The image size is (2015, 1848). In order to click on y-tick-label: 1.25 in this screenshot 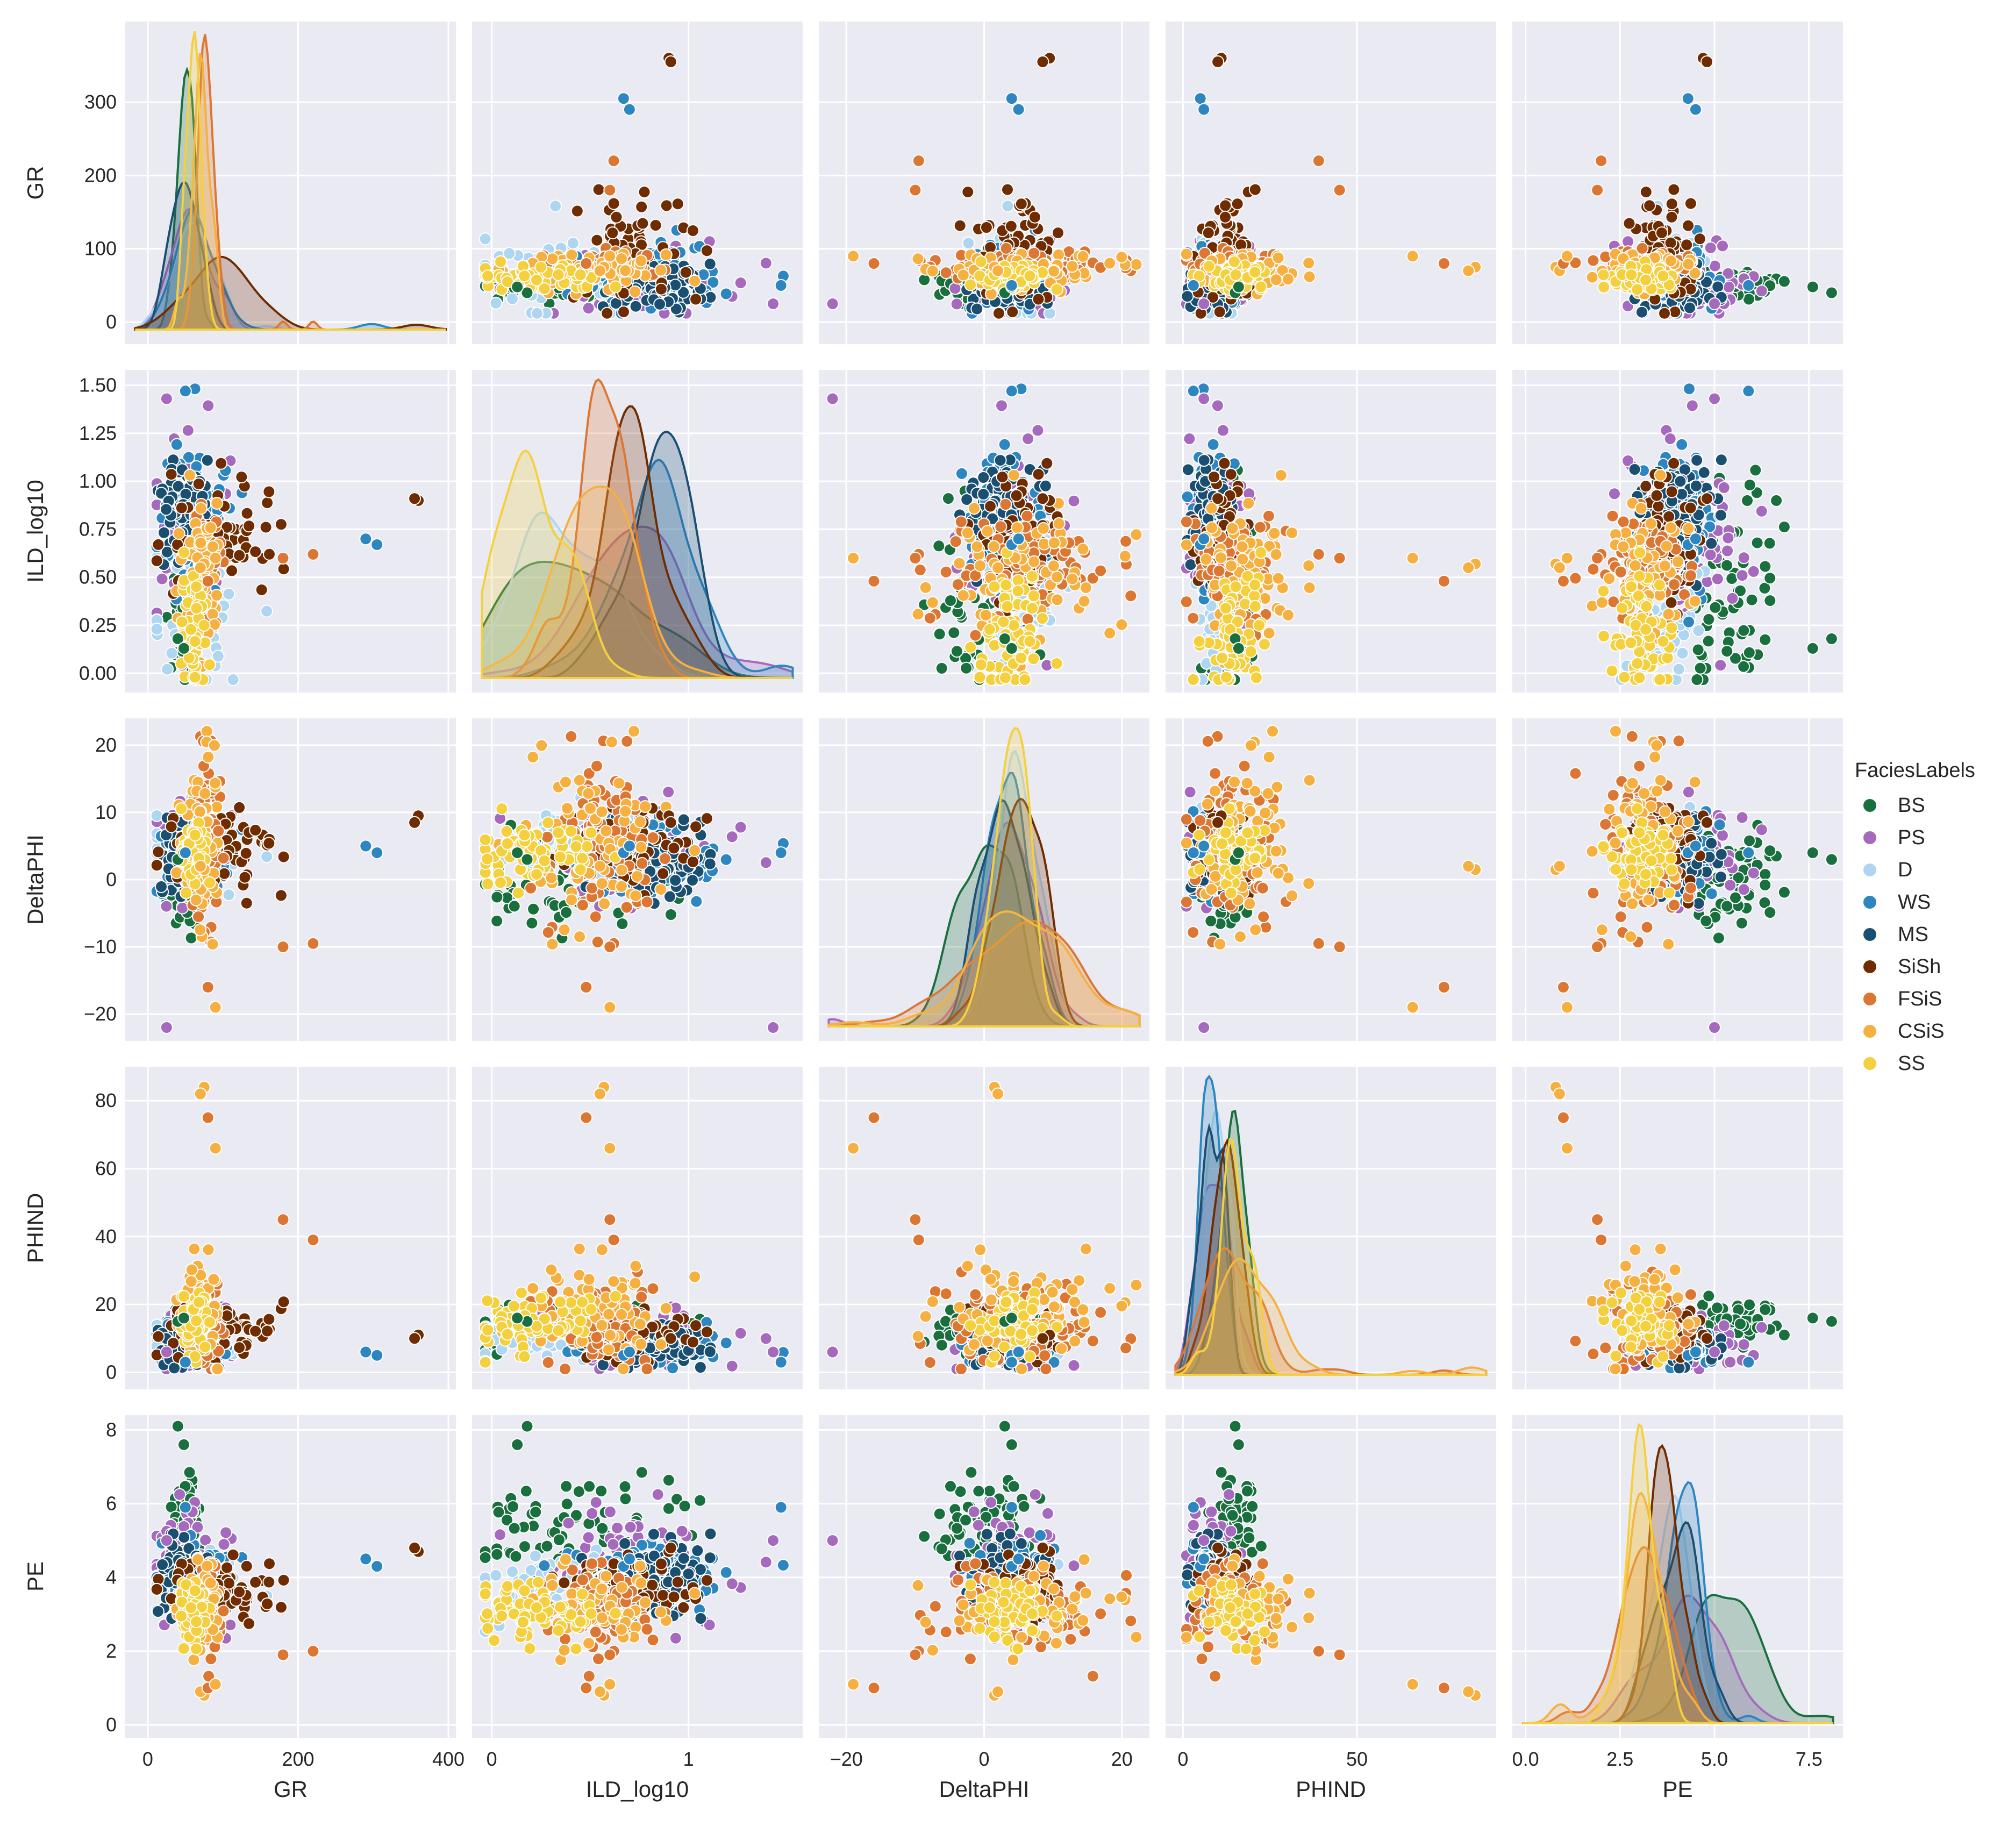, I will do `click(98, 433)`.